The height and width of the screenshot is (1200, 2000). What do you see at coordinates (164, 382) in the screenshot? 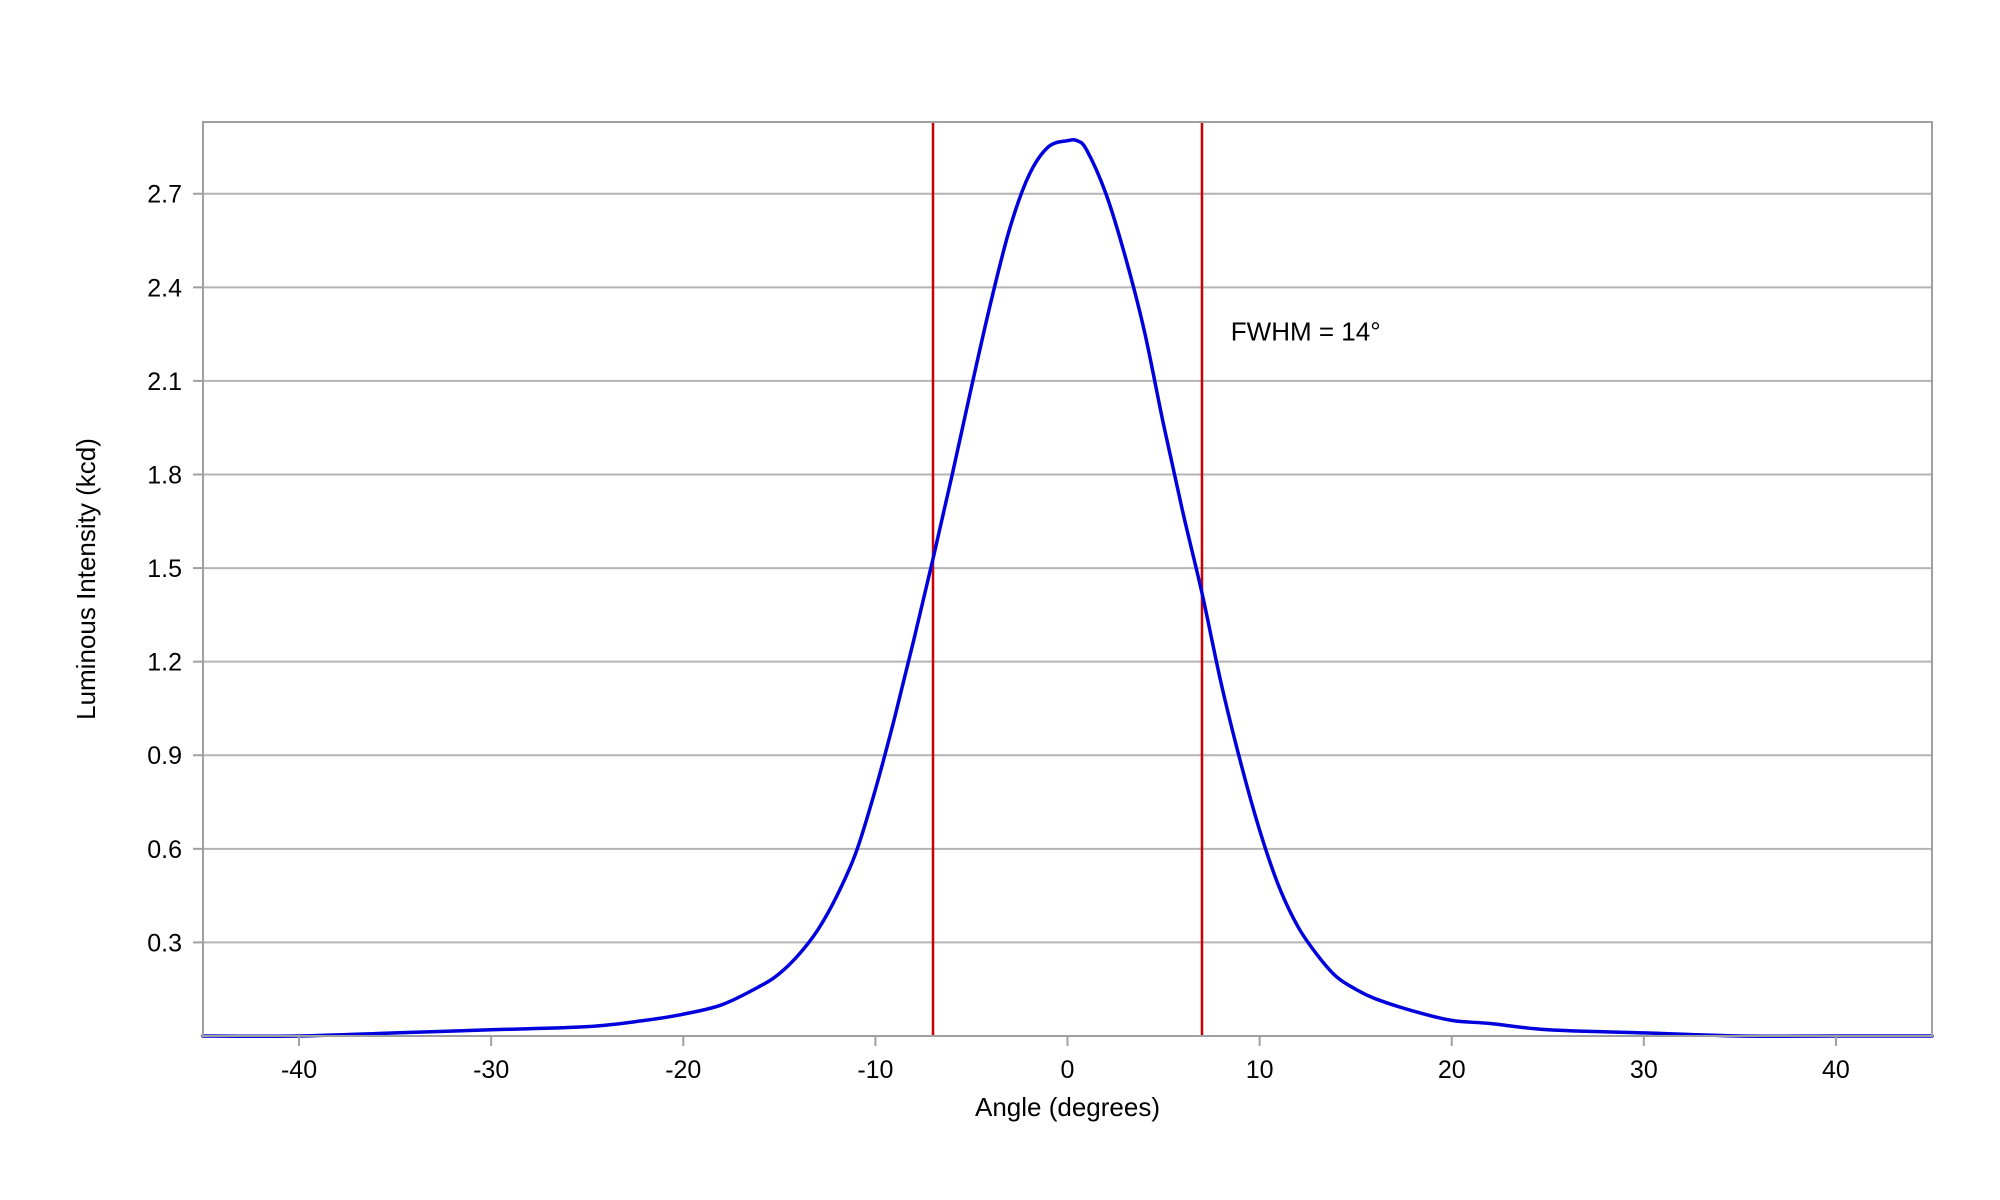
I see `y-tick-label-6: 2.1` at bounding box center [164, 382].